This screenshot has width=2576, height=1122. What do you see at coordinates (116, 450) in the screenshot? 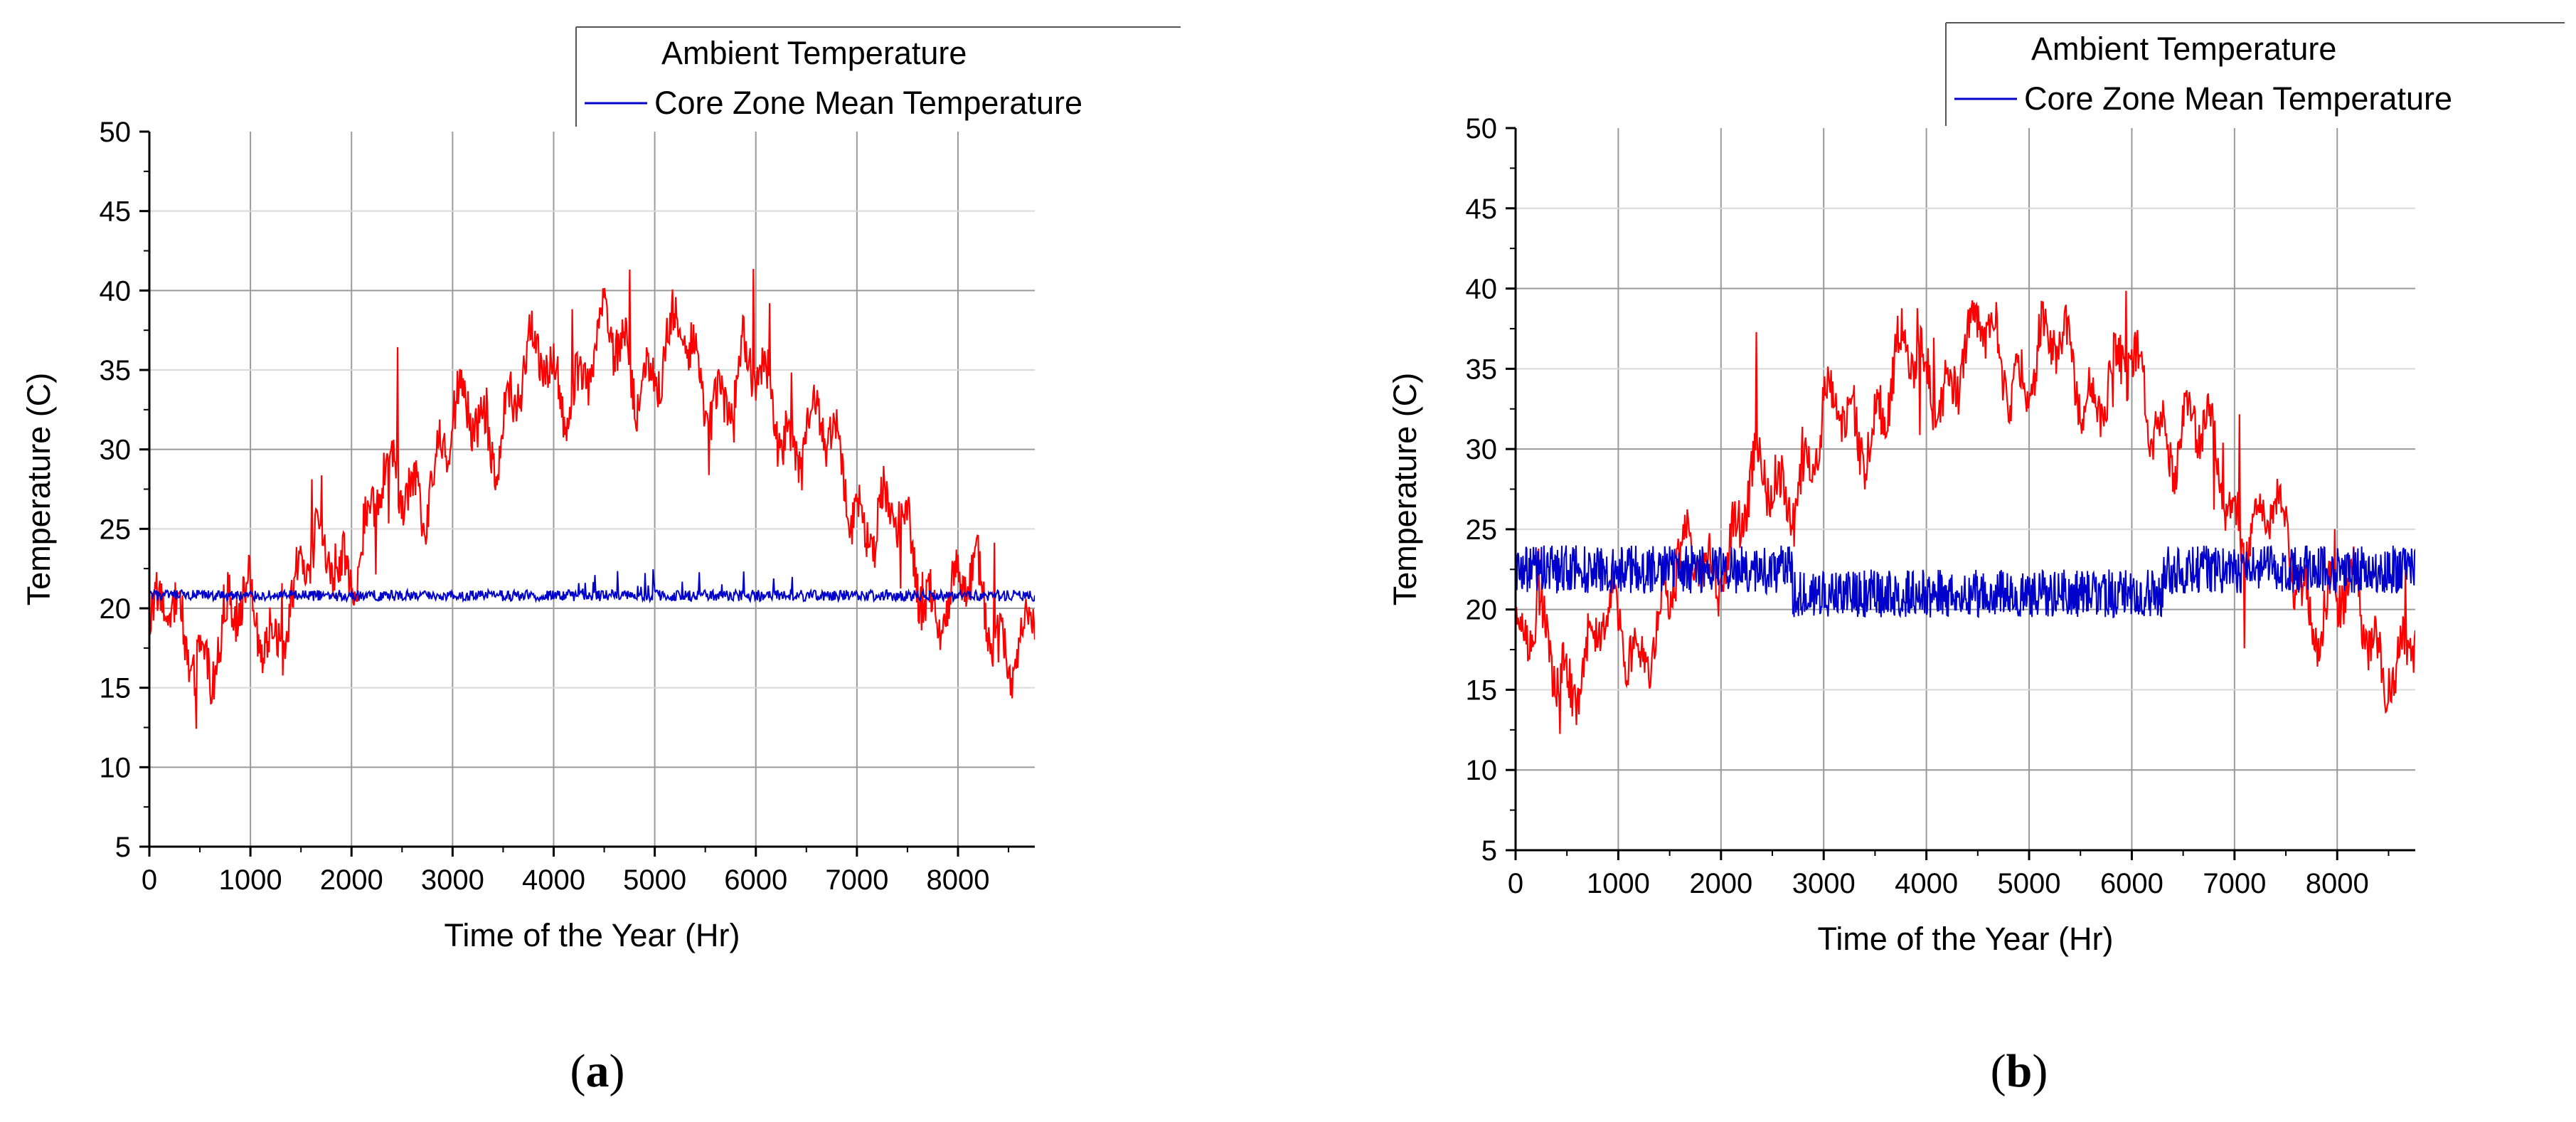
I see `y-tick-label-a-30: 30` at bounding box center [116, 450].